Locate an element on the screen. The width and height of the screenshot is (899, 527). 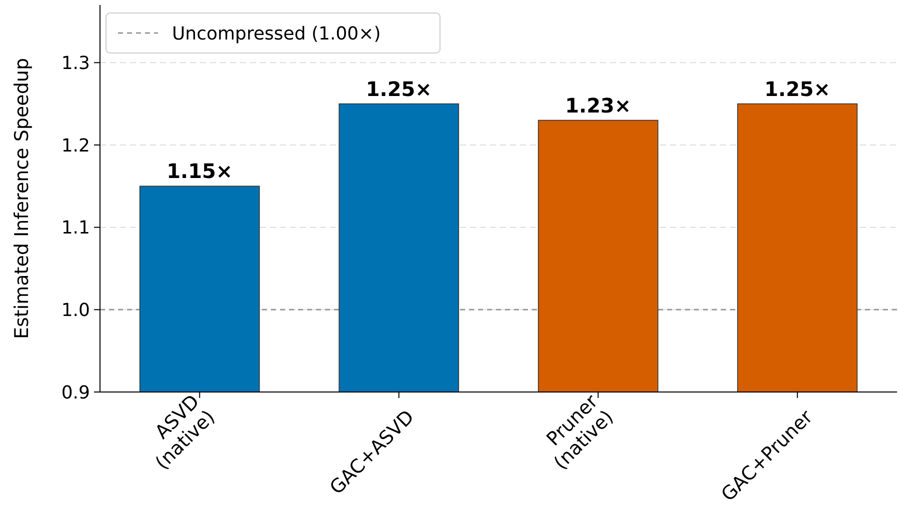
y-tick-label: 1.3 is located at coordinates (75, 63).